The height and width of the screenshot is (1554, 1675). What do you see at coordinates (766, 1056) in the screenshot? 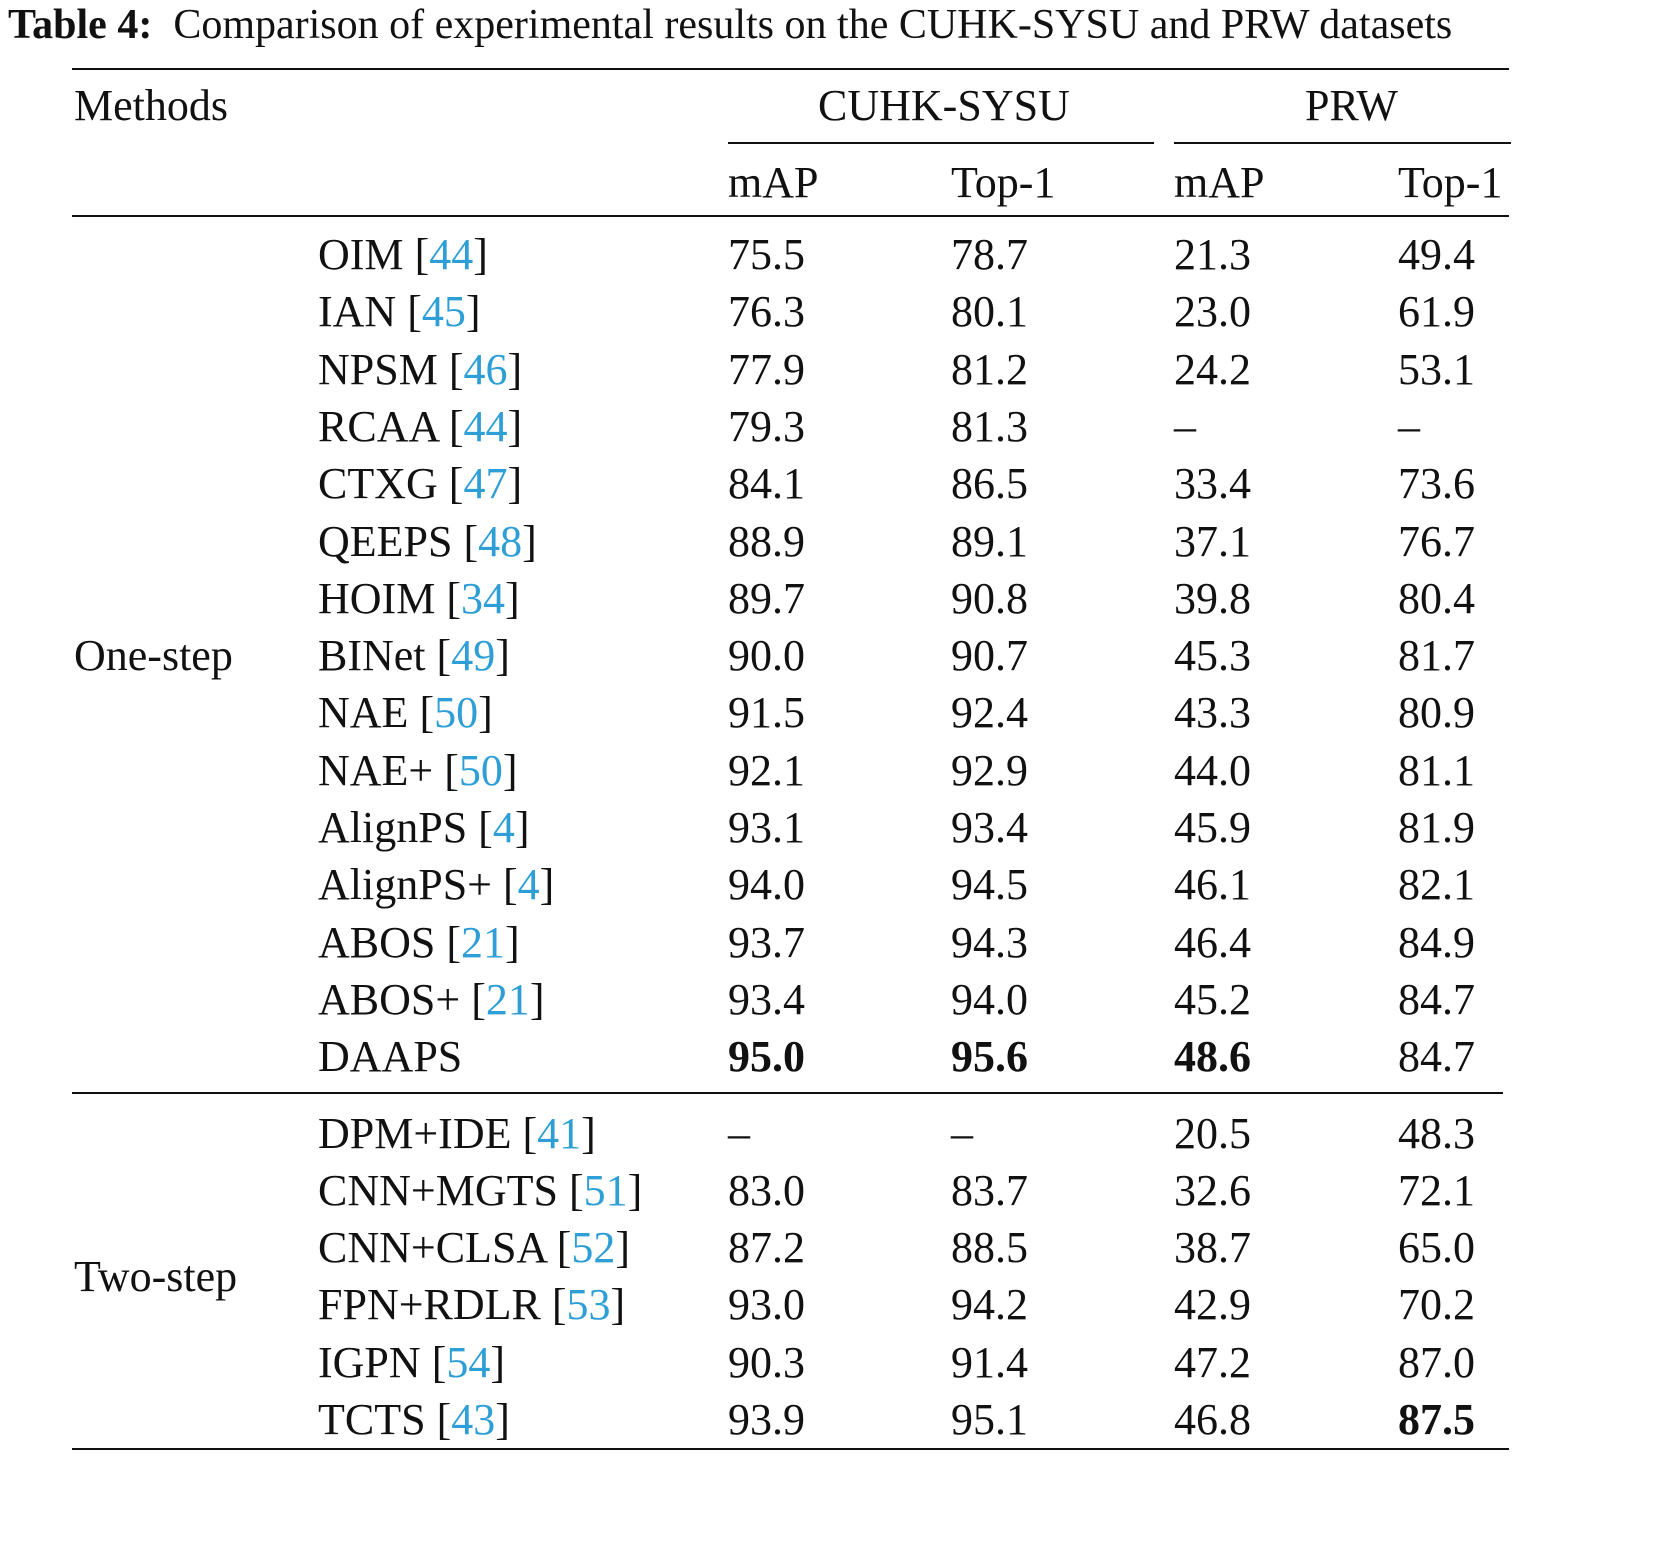
I see `value-cell-c-map: 95.0` at bounding box center [766, 1056].